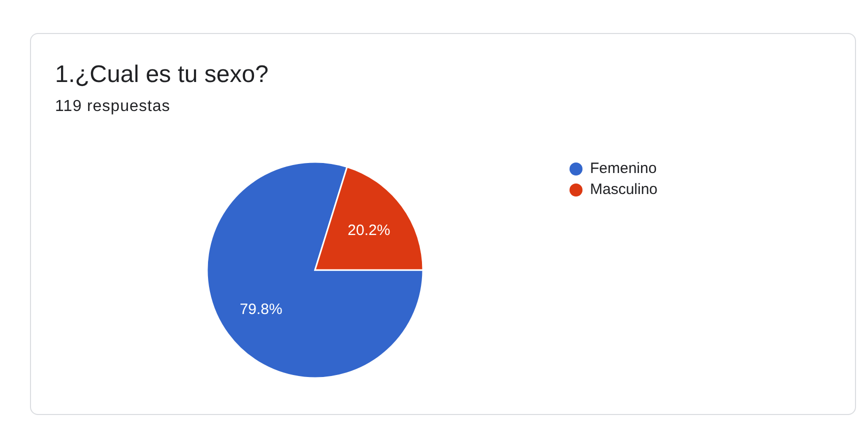 The height and width of the screenshot is (428, 862). Describe the element at coordinates (369, 230) in the screenshot. I see `data-label: 20.2%` at that location.